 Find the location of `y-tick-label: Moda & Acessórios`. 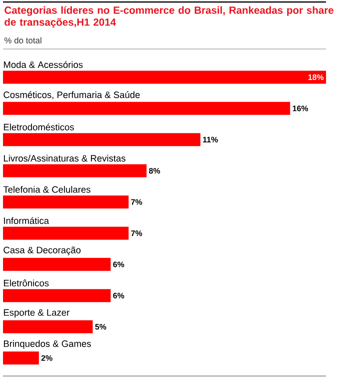

y-tick-label: Moda & Acessórios is located at coordinates (43, 64).